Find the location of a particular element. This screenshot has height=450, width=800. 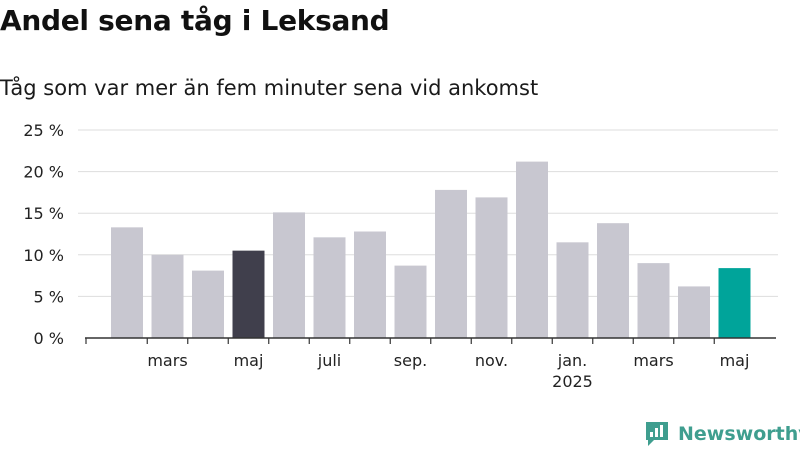

y-tick-label: 20 % is located at coordinates (43, 172).